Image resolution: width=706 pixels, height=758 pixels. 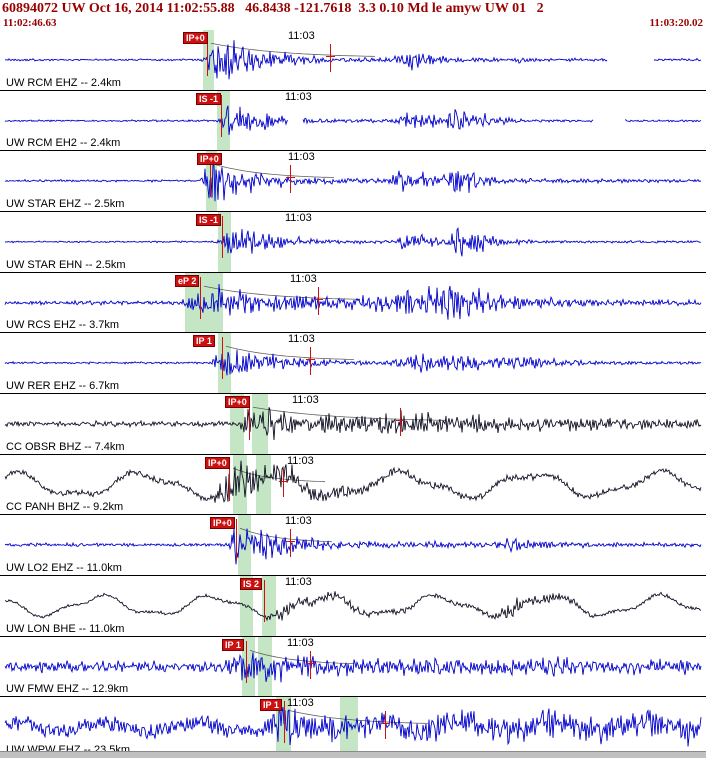 I want to click on trace-row: IP+0 11:03 UW RCM EHZ -- 2.4km, so click(x=353, y=60).